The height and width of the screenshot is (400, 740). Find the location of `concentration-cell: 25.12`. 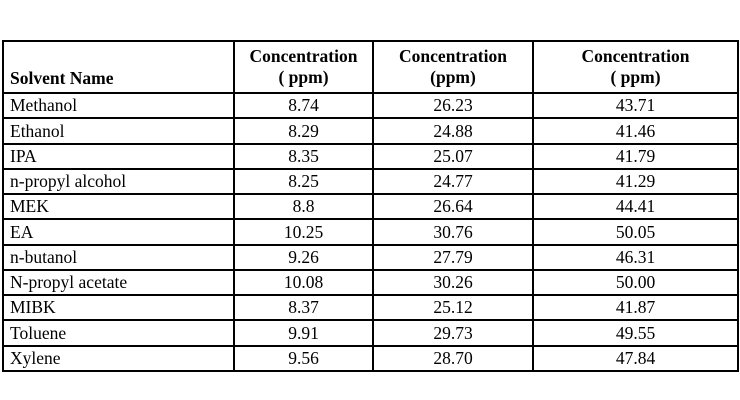

concentration-cell: 25.12 is located at coordinates (453, 308).